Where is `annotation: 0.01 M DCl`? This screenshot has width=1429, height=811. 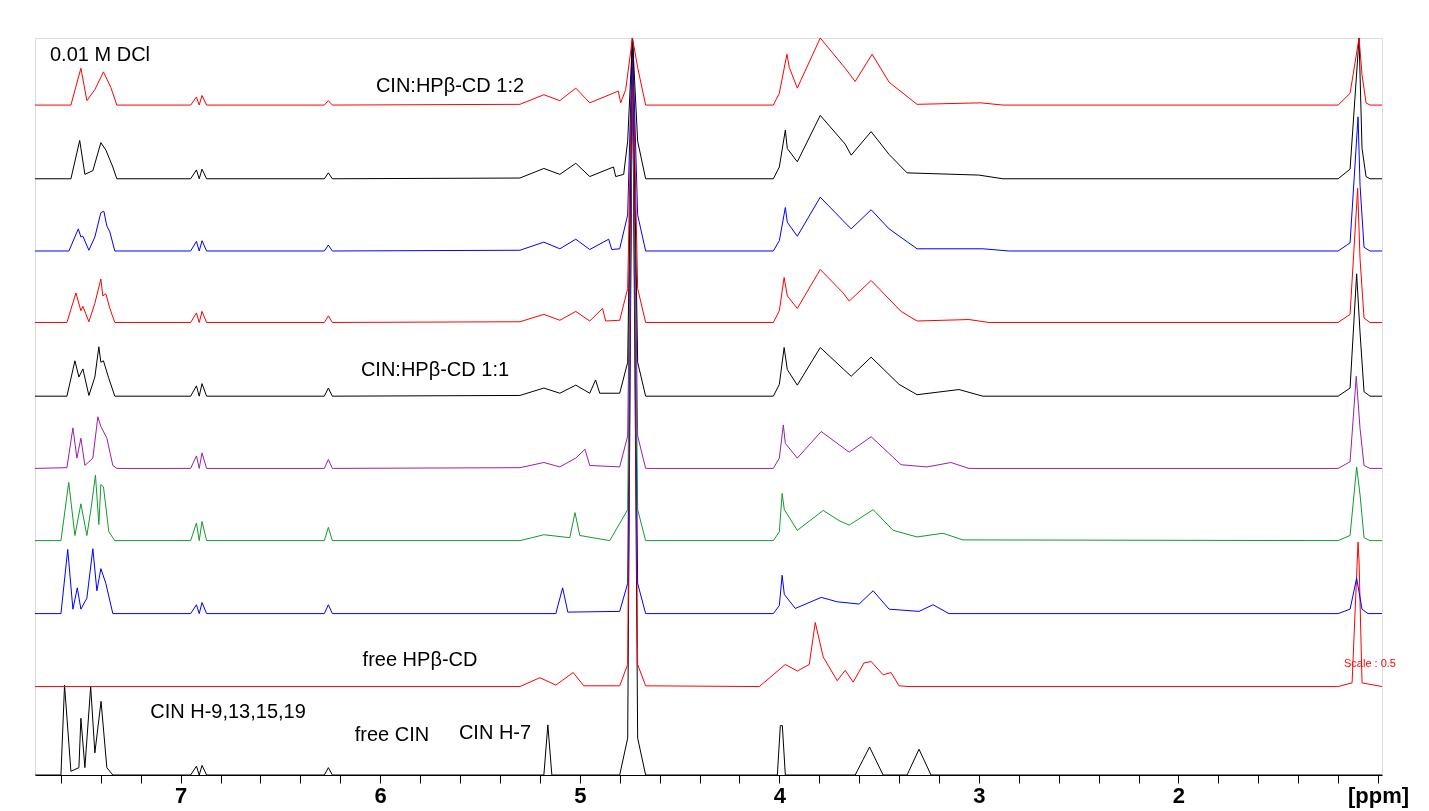 annotation: 0.01 M DCl is located at coordinates (100, 54).